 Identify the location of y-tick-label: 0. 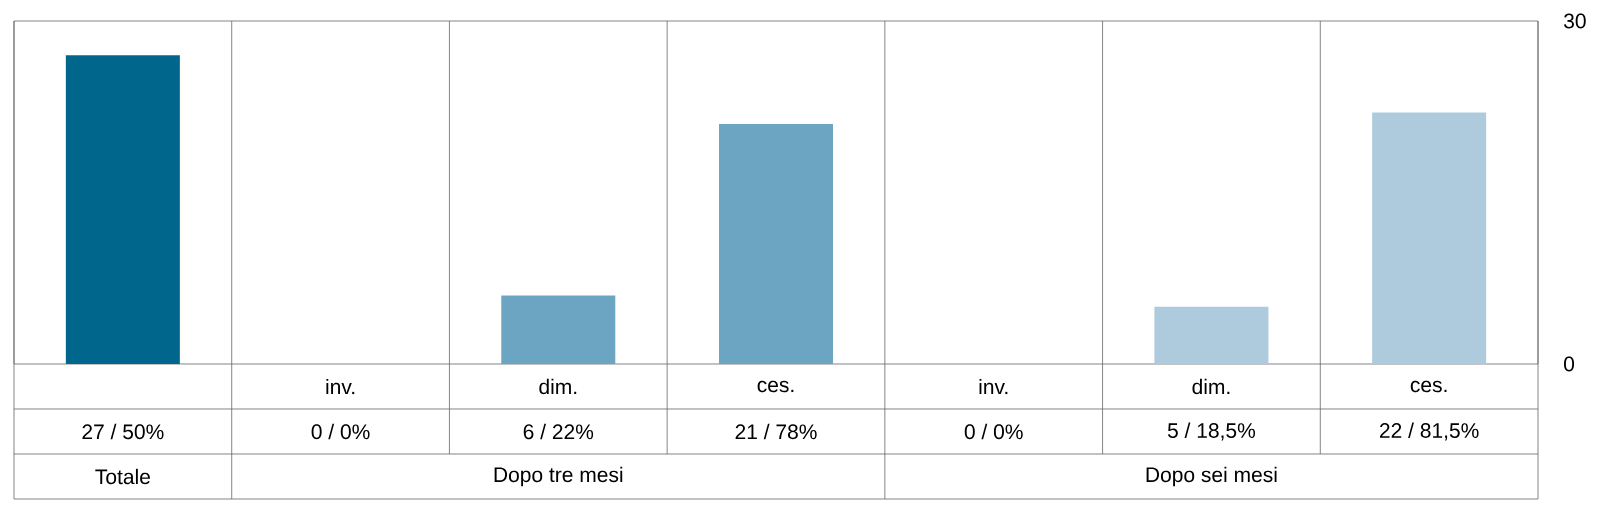
(1569, 364).